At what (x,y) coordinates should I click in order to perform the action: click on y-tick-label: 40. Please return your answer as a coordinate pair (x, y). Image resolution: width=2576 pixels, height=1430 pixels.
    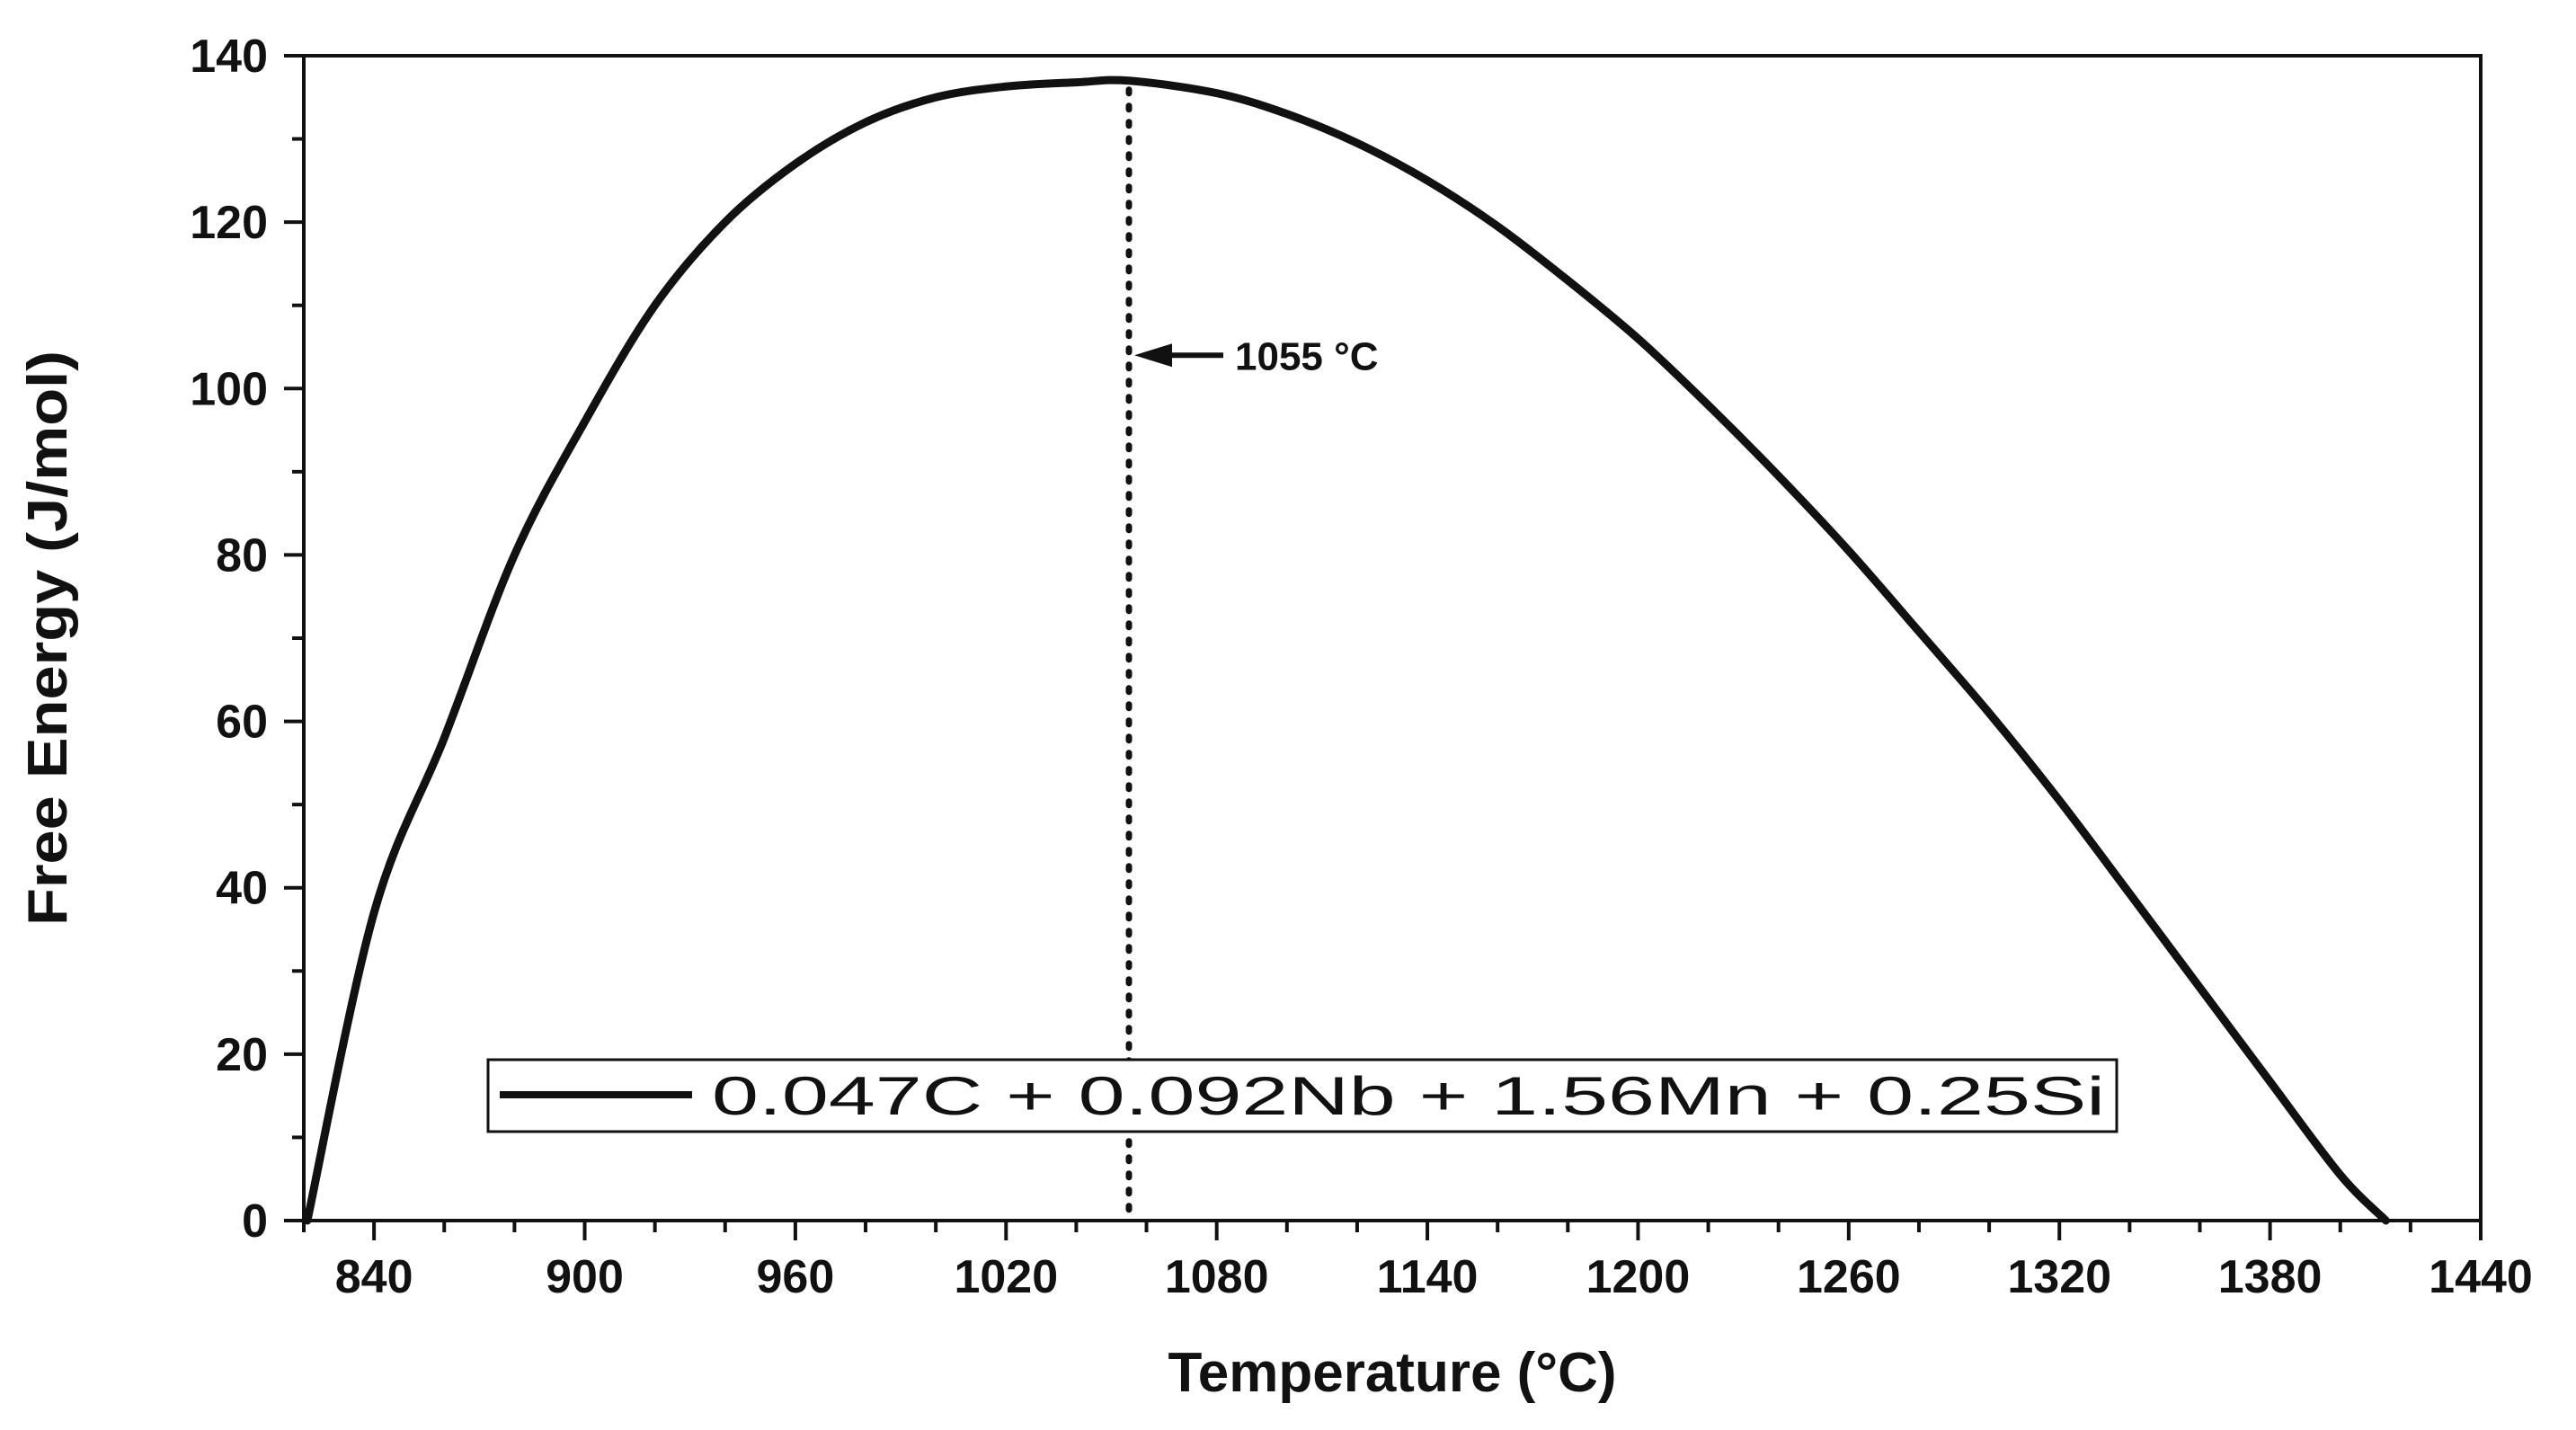
    Looking at the image, I should click on (242, 889).